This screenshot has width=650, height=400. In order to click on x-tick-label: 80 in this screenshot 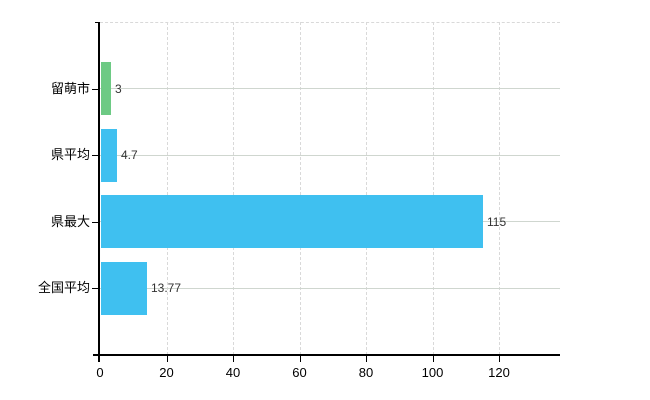, I will do `click(366, 372)`.